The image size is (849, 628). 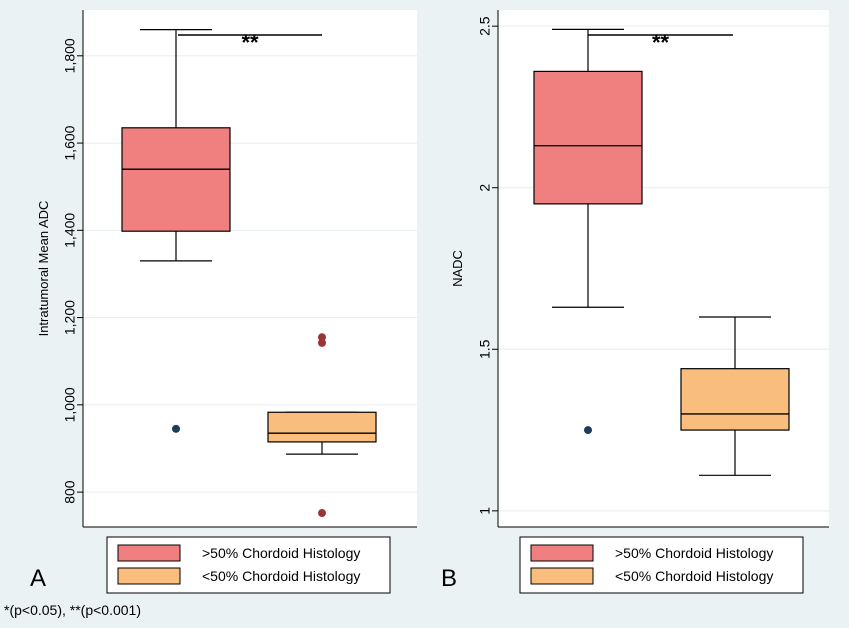 What do you see at coordinates (485, 349) in the screenshot?
I see `y-tick-label: 1.5` at bounding box center [485, 349].